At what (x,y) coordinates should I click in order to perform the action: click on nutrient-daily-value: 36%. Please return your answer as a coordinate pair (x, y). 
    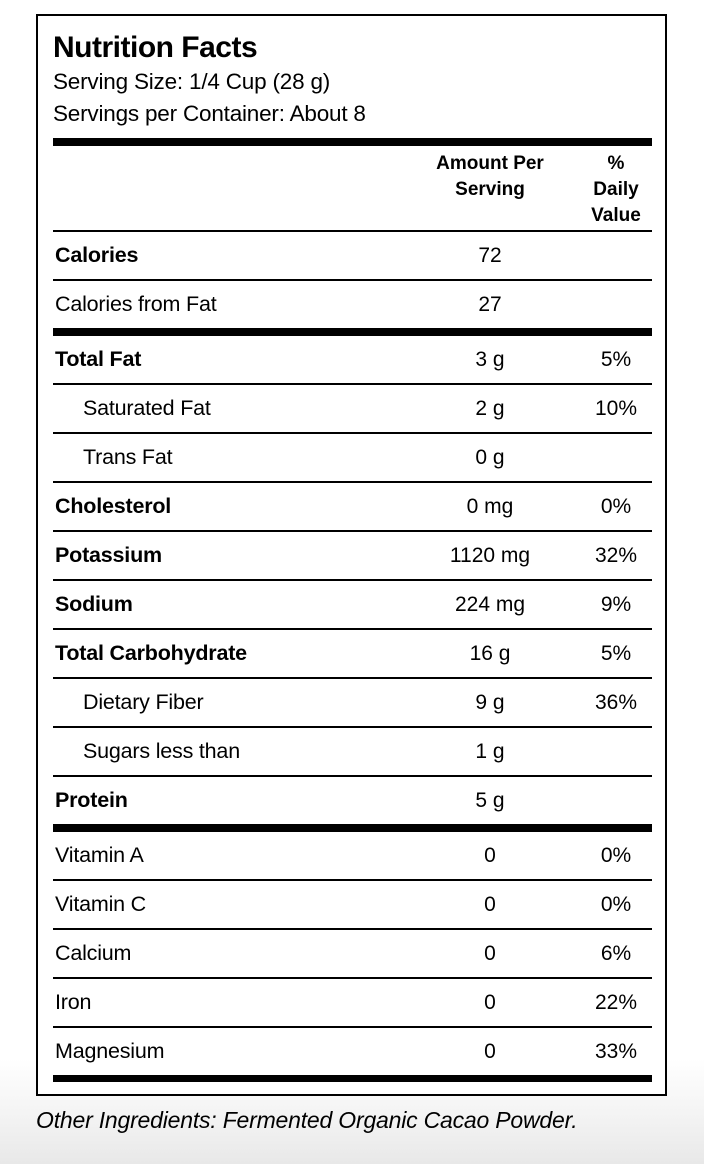
    Looking at the image, I should click on (616, 702).